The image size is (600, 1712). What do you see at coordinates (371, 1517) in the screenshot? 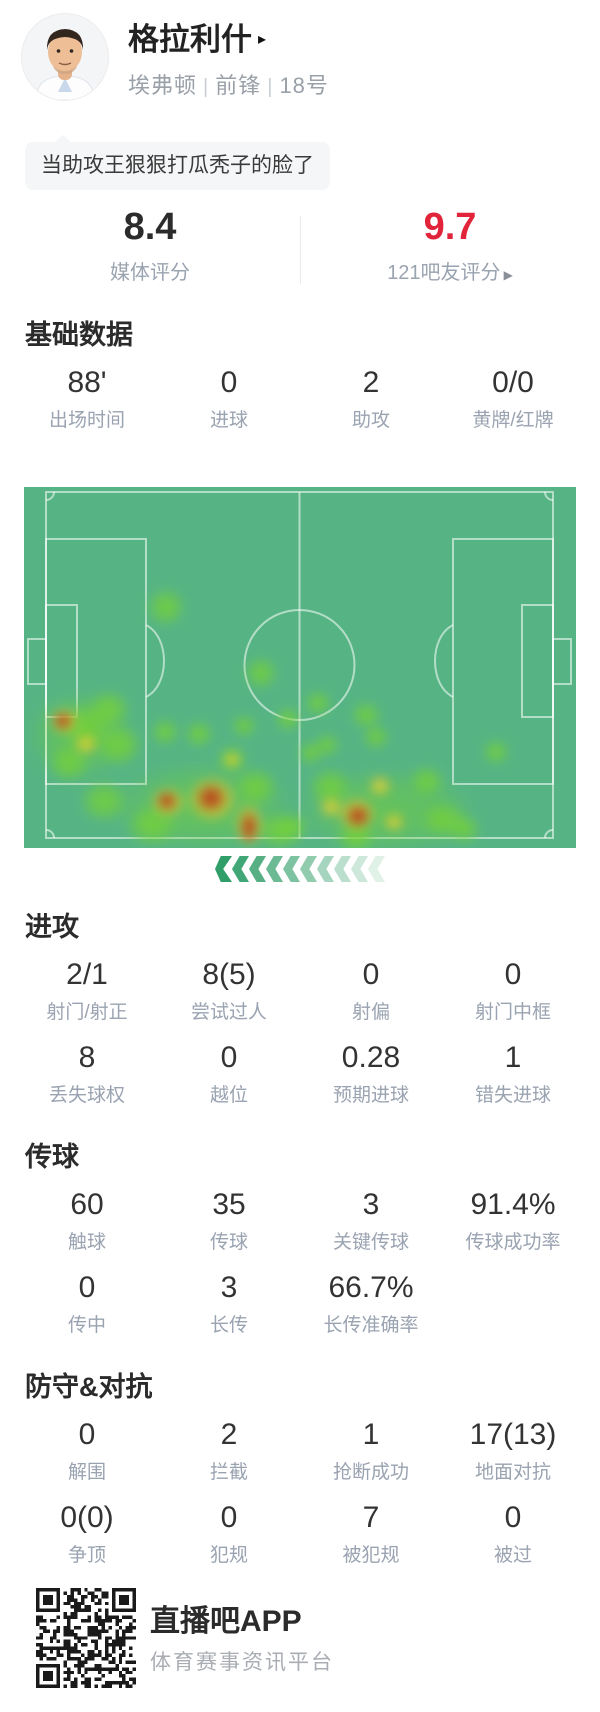
I see `stat-value: 7` at bounding box center [371, 1517].